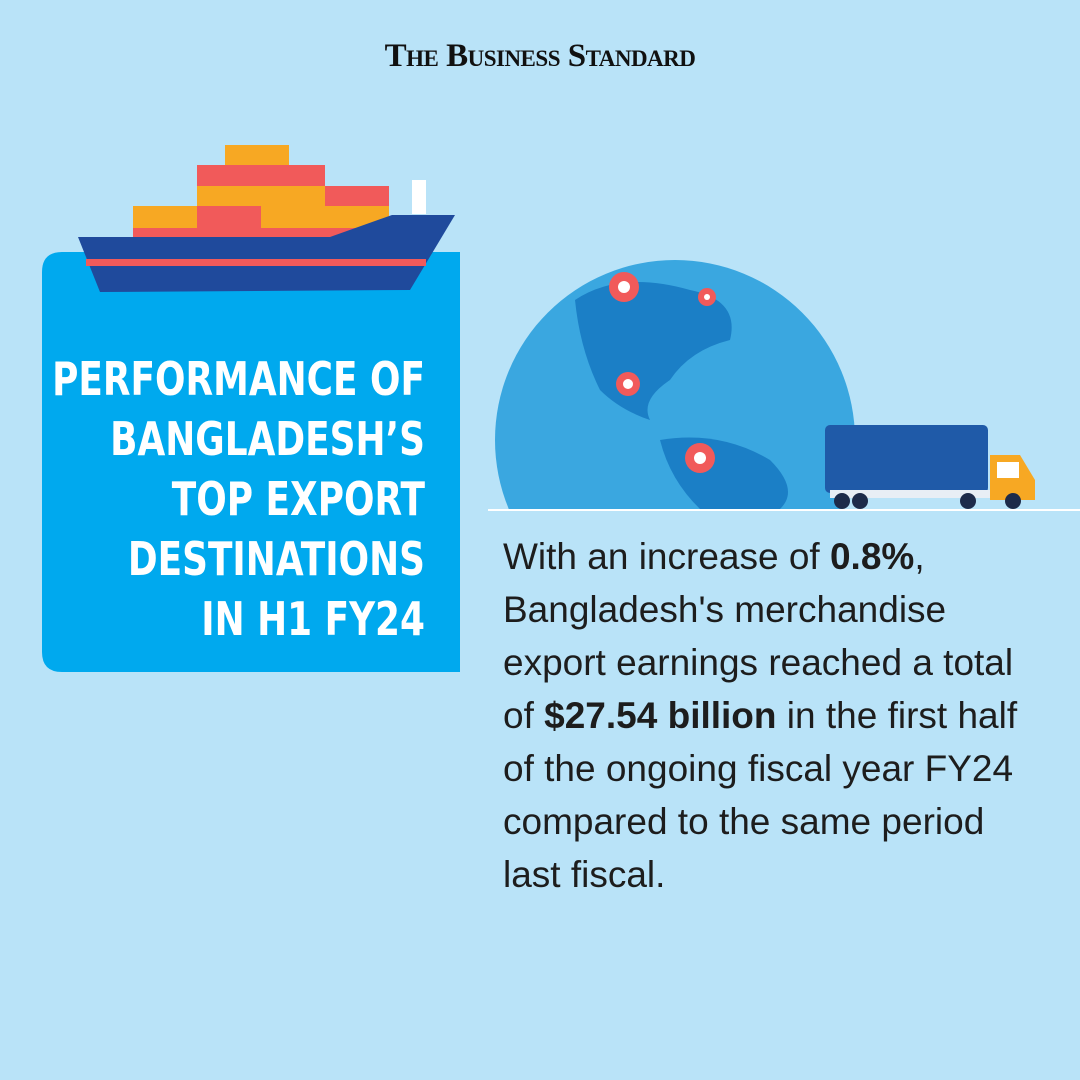 This screenshot has height=1080, width=1080. What do you see at coordinates (930, 467) in the screenshot?
I see `truck-illustration` at bounding box center [930, 467].